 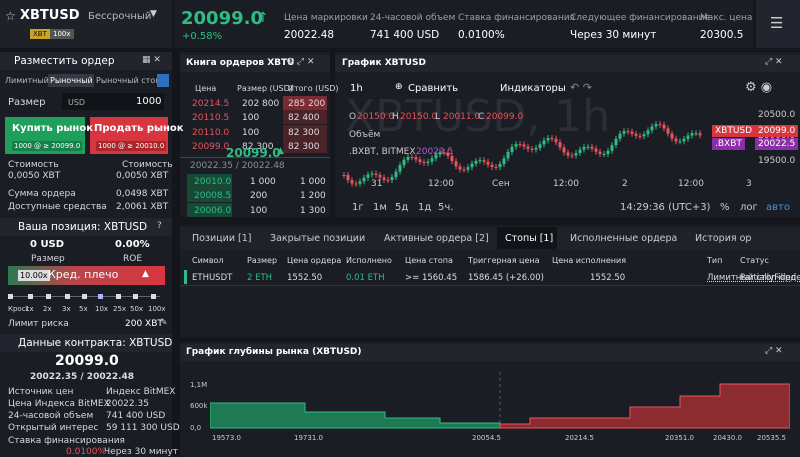 What do you see at coordinates (128, 80) in the screenshot?
I see `order-tab: Рыночный стоп` at bounding box center [128, 80].